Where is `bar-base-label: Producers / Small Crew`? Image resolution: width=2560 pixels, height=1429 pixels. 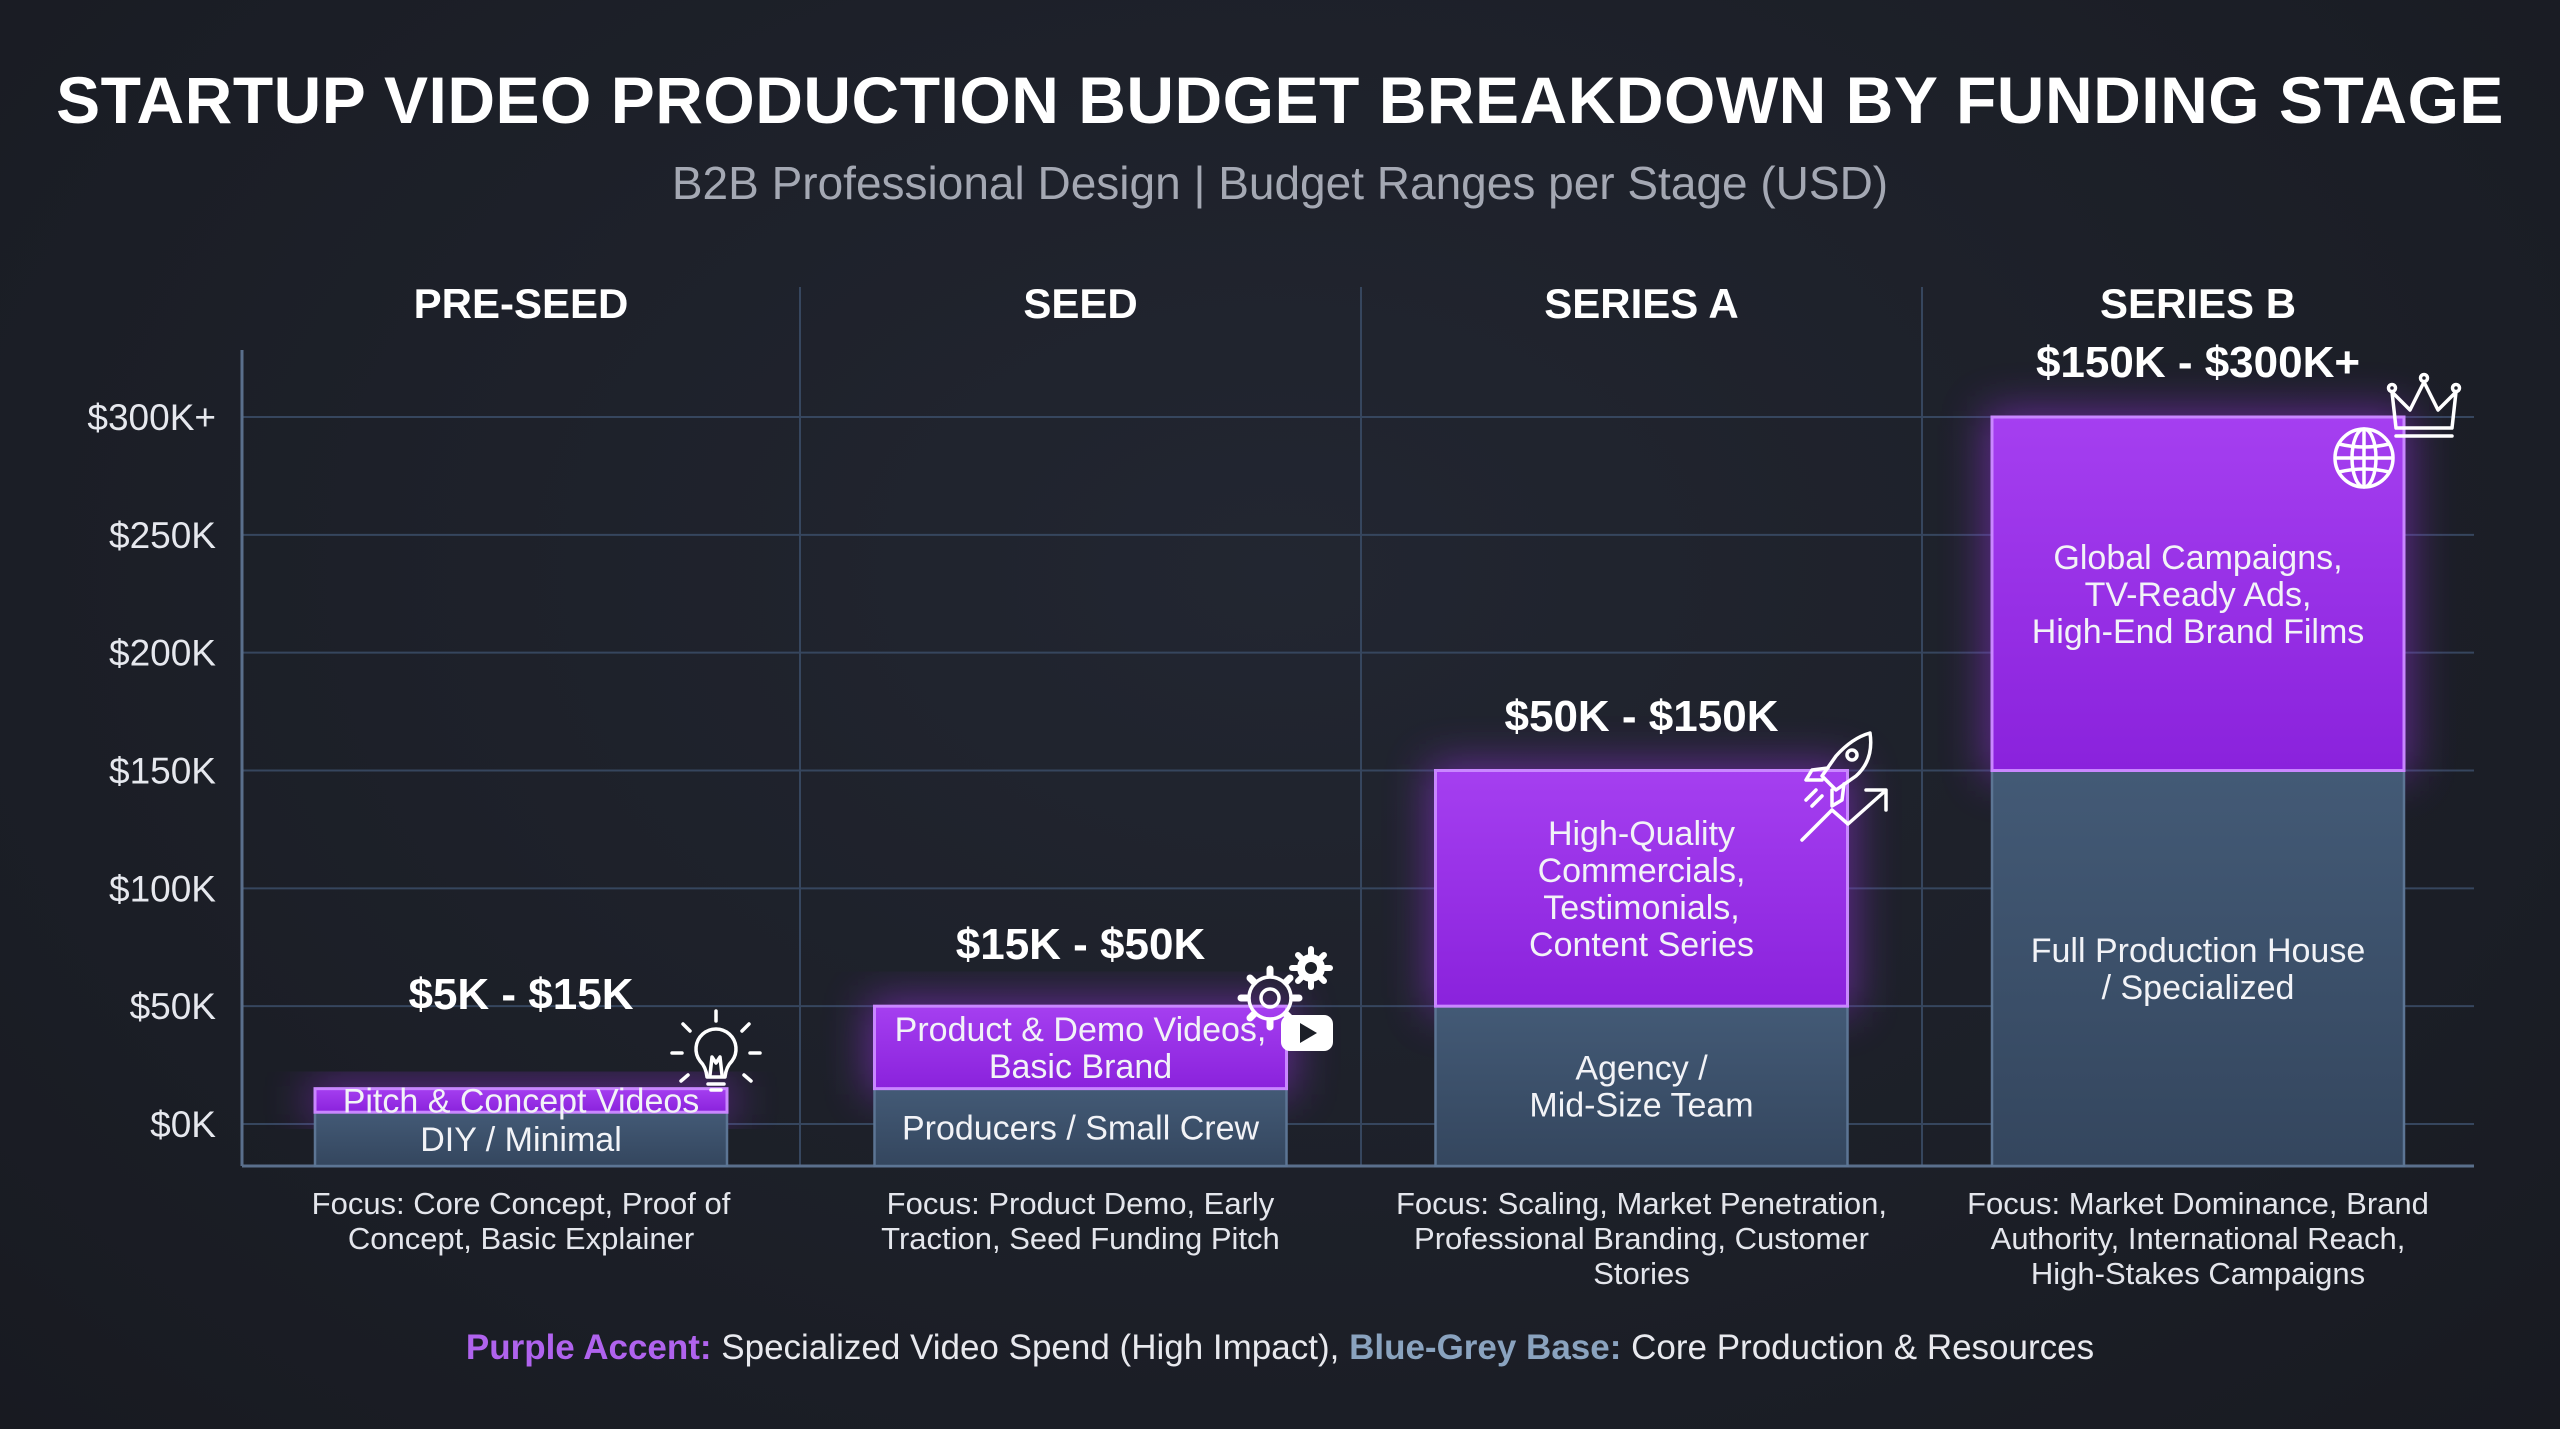
bar-base-label: Producers / Small Crew is located at coordinates (1081, 1128).